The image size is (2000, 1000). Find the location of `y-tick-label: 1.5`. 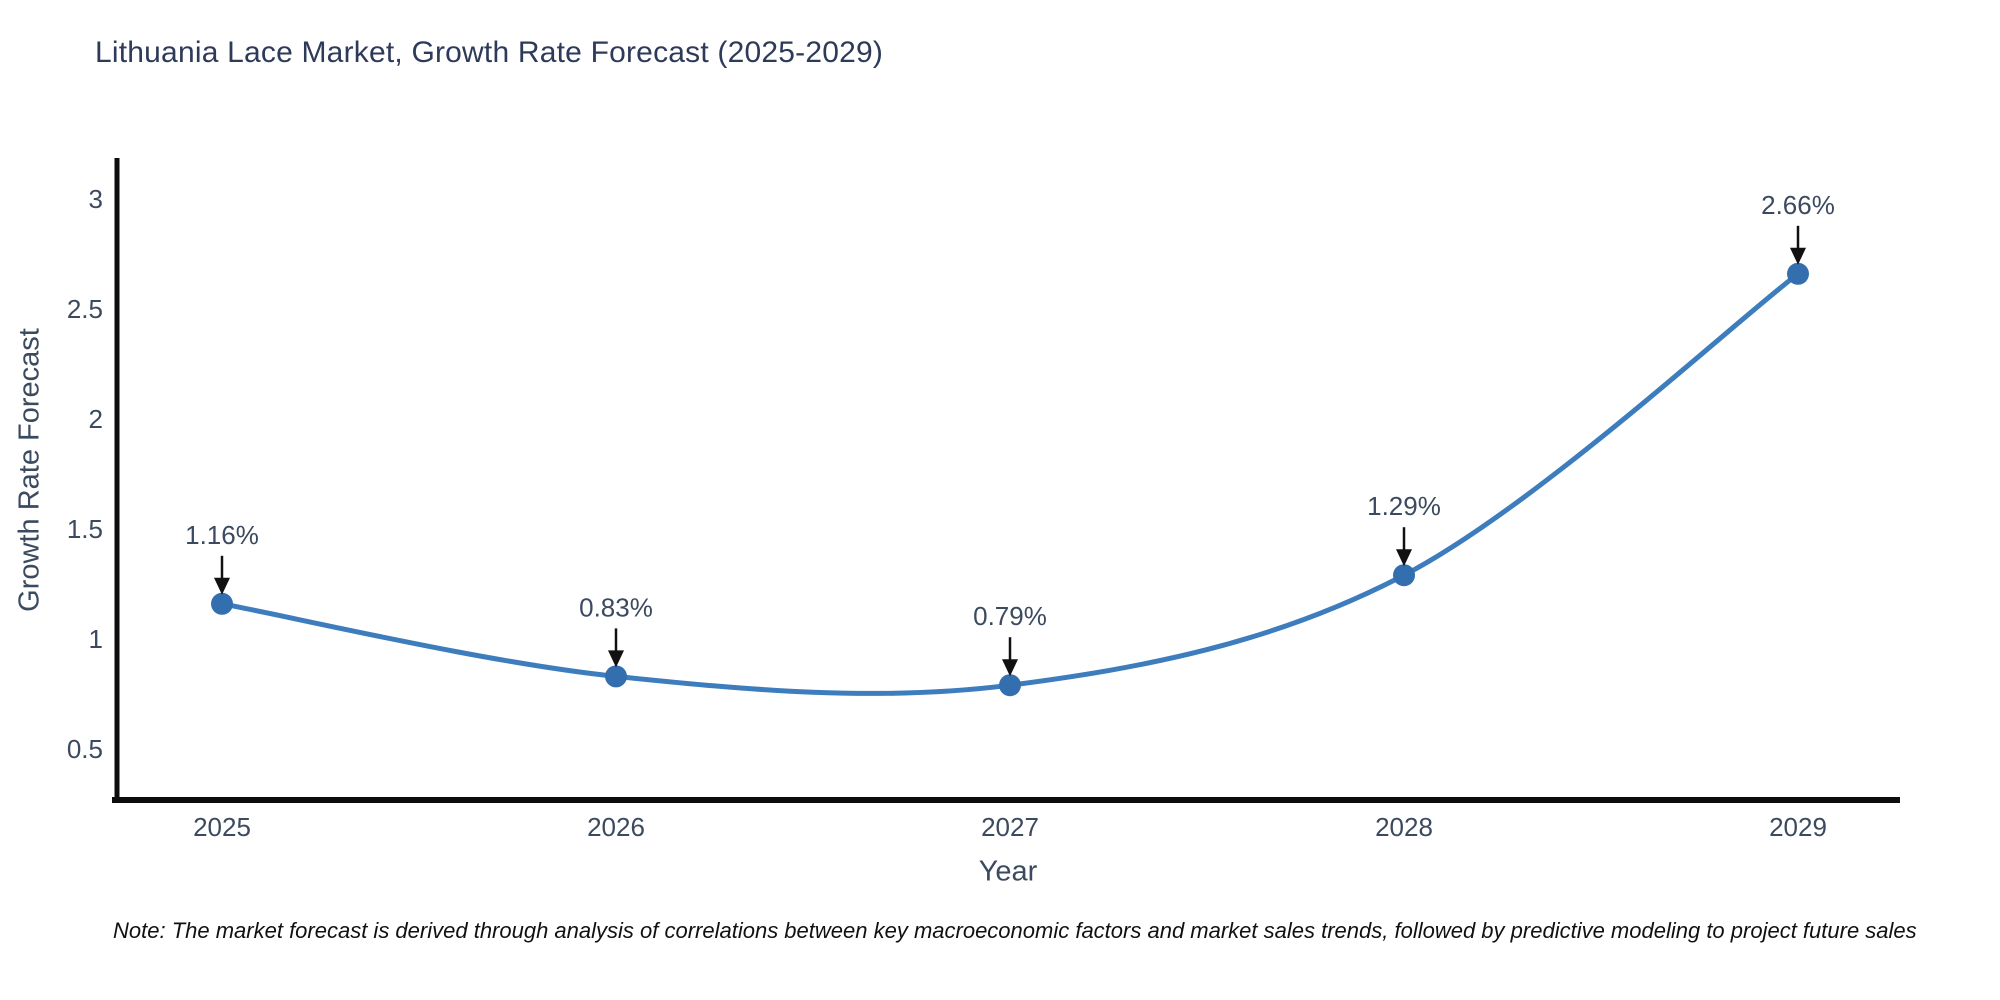

y-tick-label: 1.5 is located at coordinates (85, 529).